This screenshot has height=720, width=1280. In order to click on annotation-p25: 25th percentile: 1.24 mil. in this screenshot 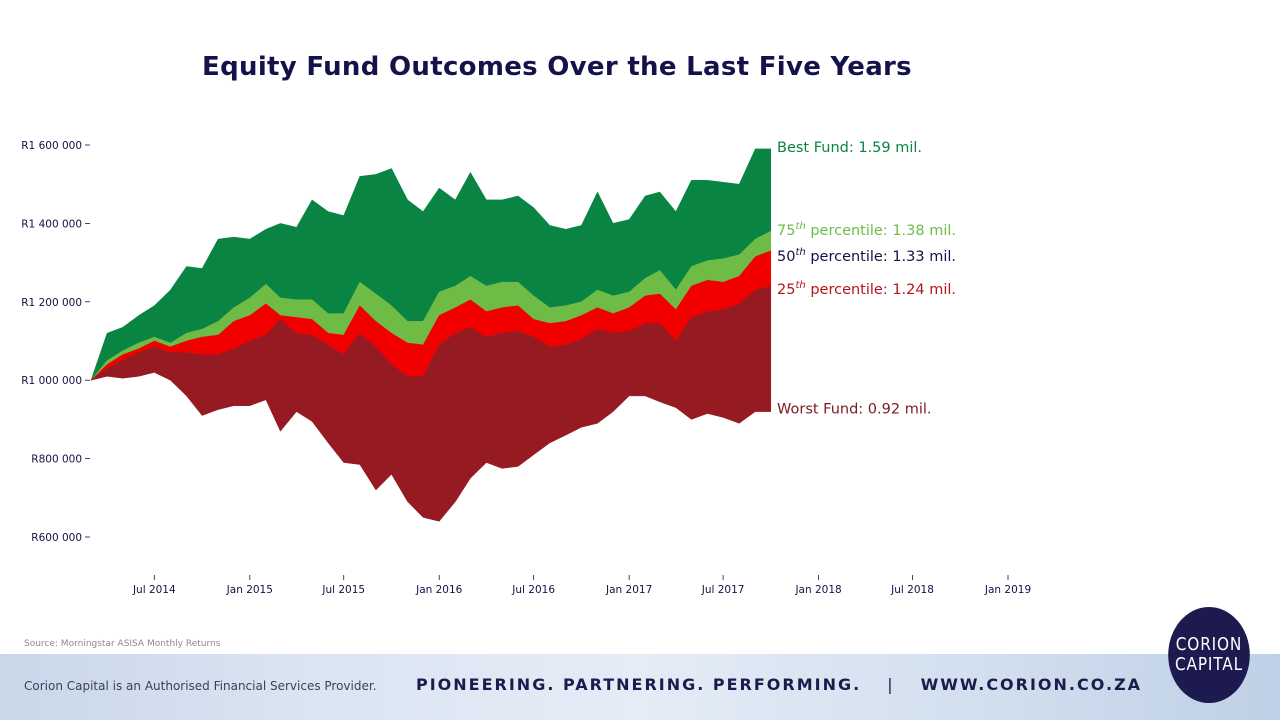, I will do `click(866, 289)`.